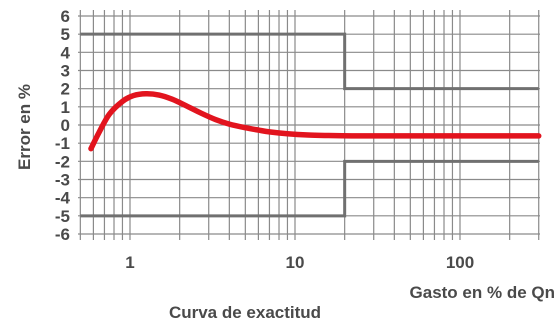  I want to click on y-tick-label: 5, so click(65, 34).